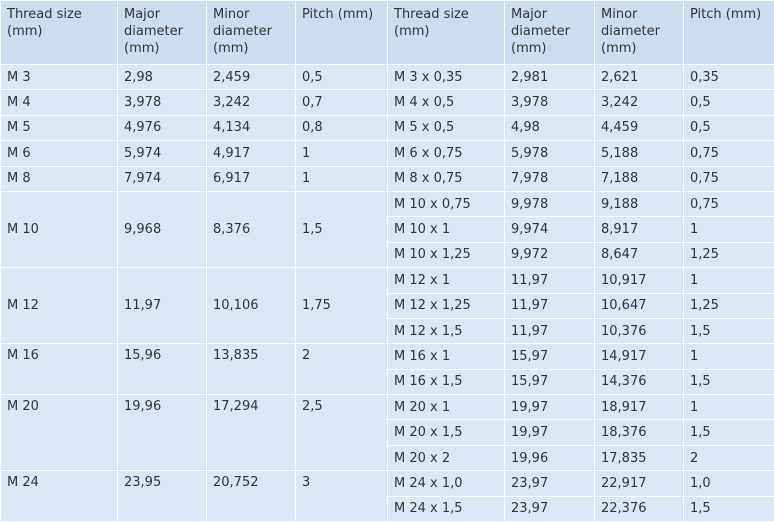  What do you see at coordinates (549, 508) in the screenshot?
I see `fine-cell: 23,97` at bounding box center [549, 508].